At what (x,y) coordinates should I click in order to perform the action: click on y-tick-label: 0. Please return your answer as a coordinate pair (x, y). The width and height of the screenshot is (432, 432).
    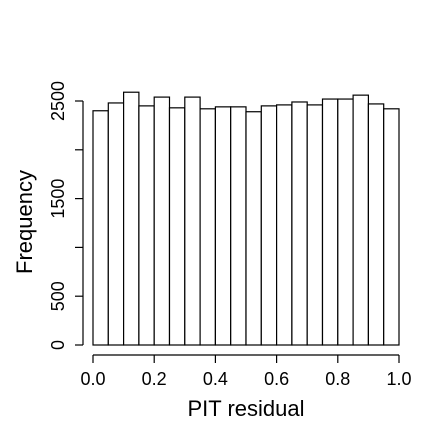
    Looking at the image, I should click on (58, 345).